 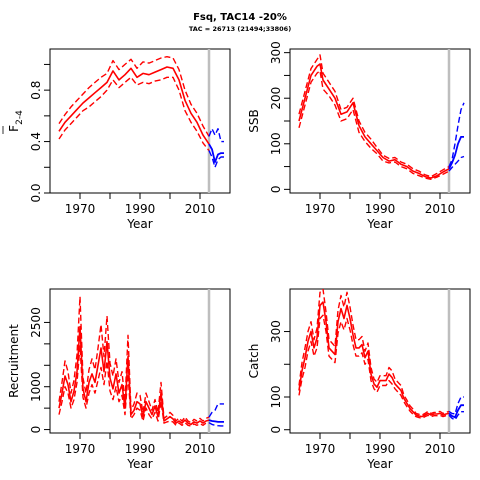 I want to click on fbar-projection-median-line, so click(x=216, y=153).